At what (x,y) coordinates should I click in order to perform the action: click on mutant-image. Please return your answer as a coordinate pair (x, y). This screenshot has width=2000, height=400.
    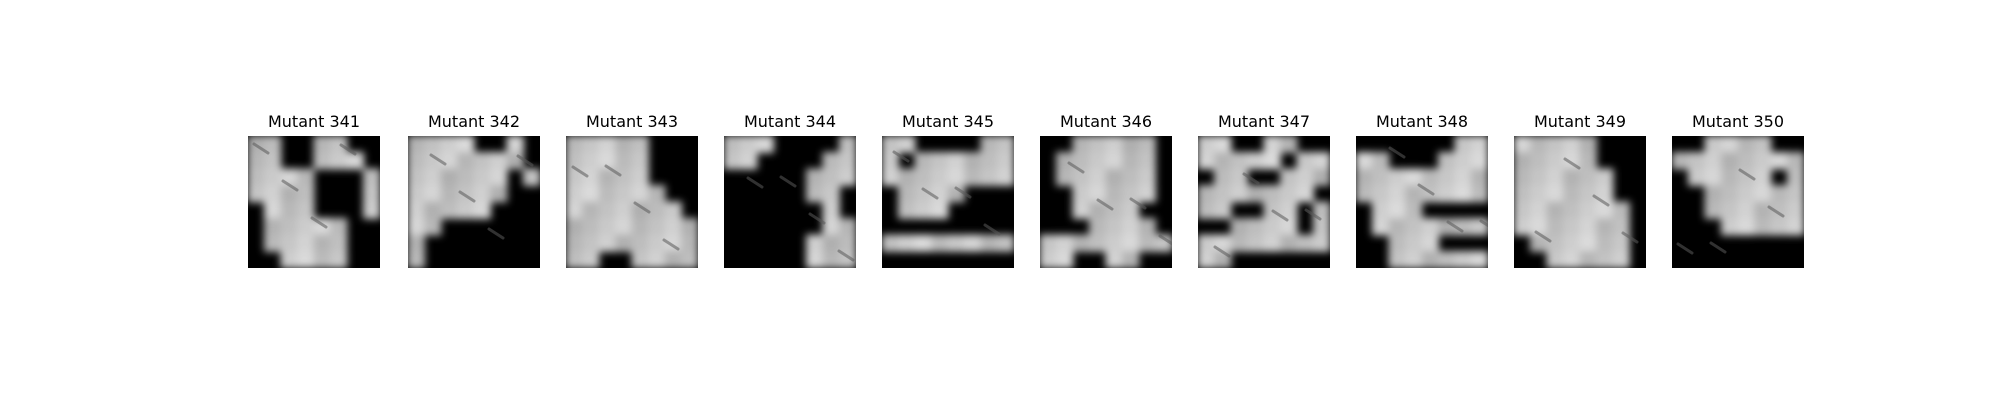
    Looking at the image, I should click on (1106, 202).